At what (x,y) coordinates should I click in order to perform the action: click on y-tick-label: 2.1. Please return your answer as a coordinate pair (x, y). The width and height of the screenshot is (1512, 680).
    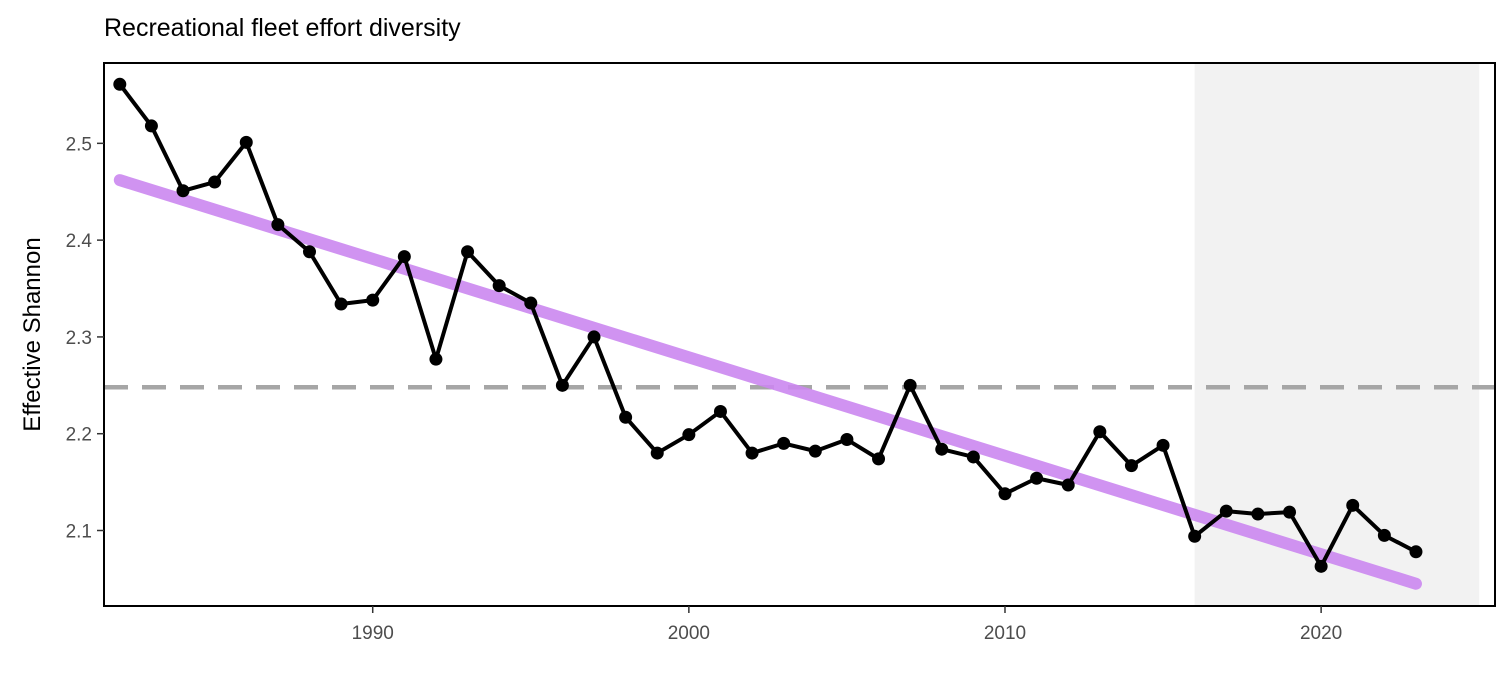
    Looking at the image, I should click on (79, 532).